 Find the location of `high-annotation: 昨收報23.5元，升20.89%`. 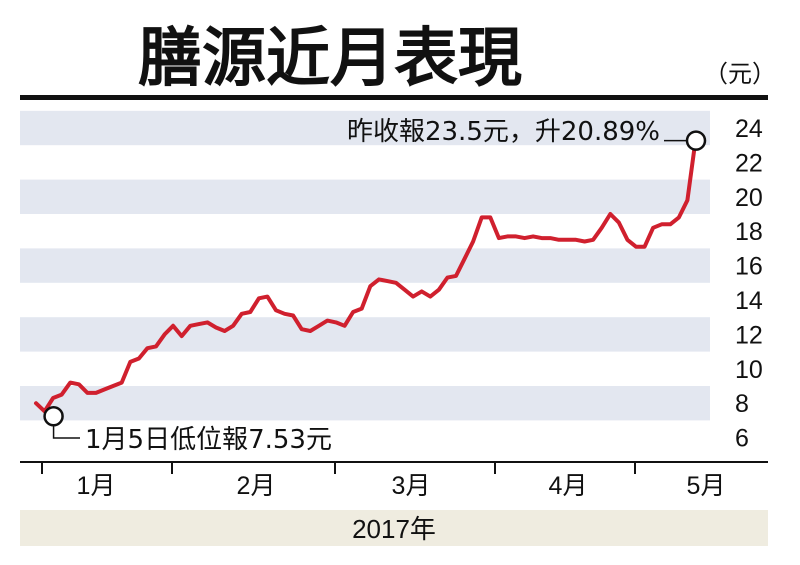

high-annotation: 昨收報23.5元，升20.89% is located at coordinates (503, 132).